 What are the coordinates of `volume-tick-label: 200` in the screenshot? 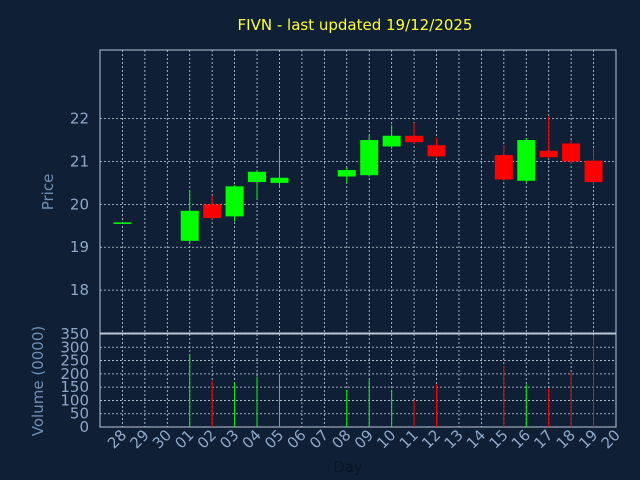 It's located at (74, 374).